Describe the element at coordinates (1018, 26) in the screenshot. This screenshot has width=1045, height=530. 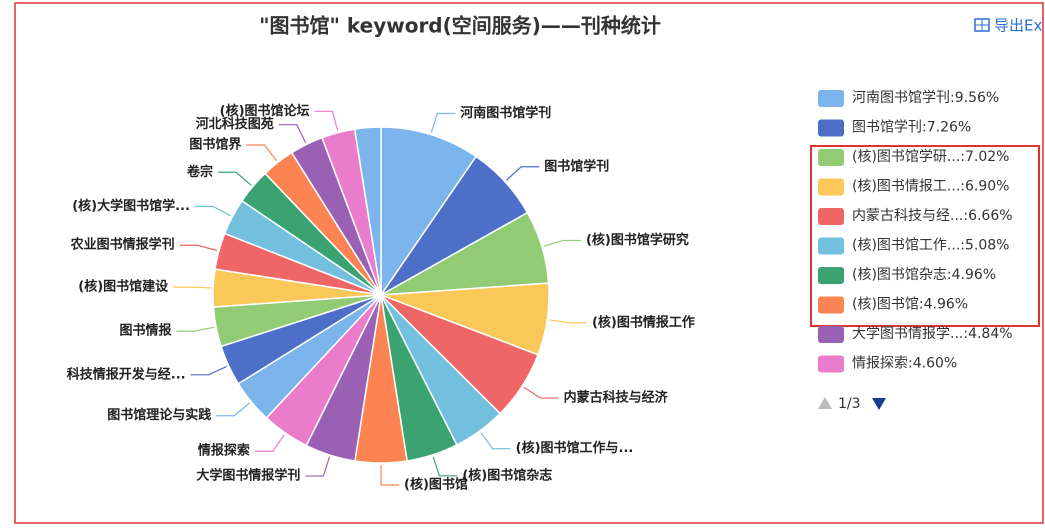
I see `export-button: 导出Ex` at that location.